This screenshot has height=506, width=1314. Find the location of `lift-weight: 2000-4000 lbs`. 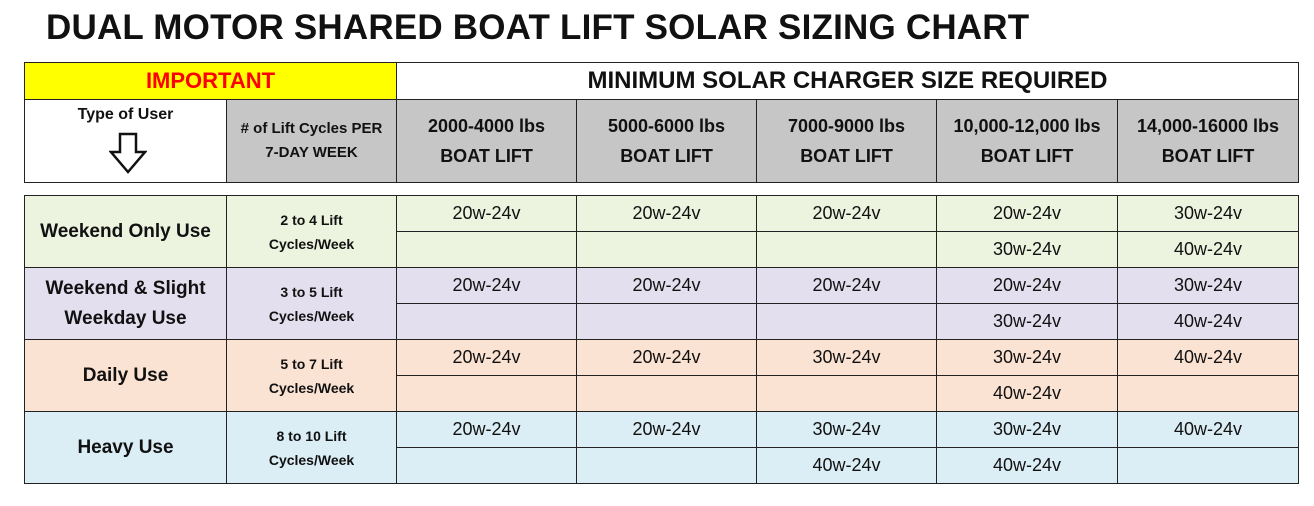

lift-weight: 2000-4000 lbs is located at coordinates (486, 126).